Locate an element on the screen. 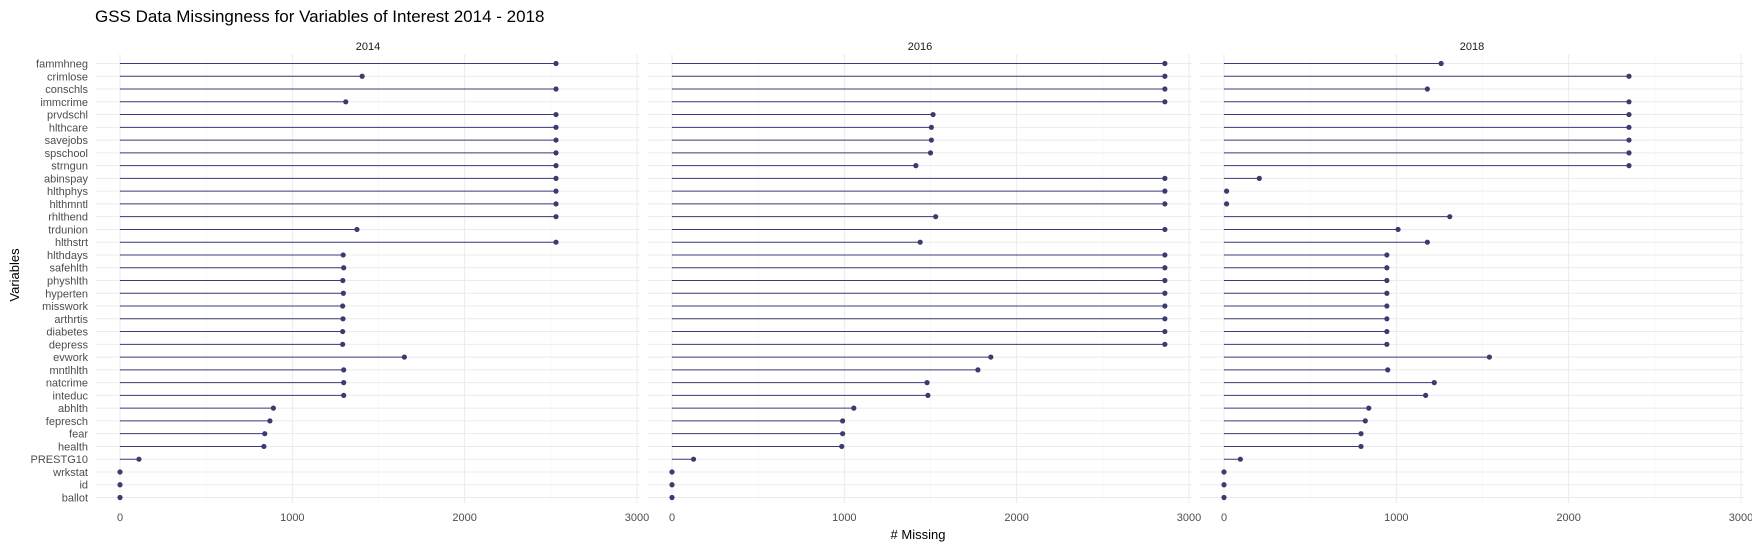  y-tick-label: prvdschl is located at coordinates (67, 116).